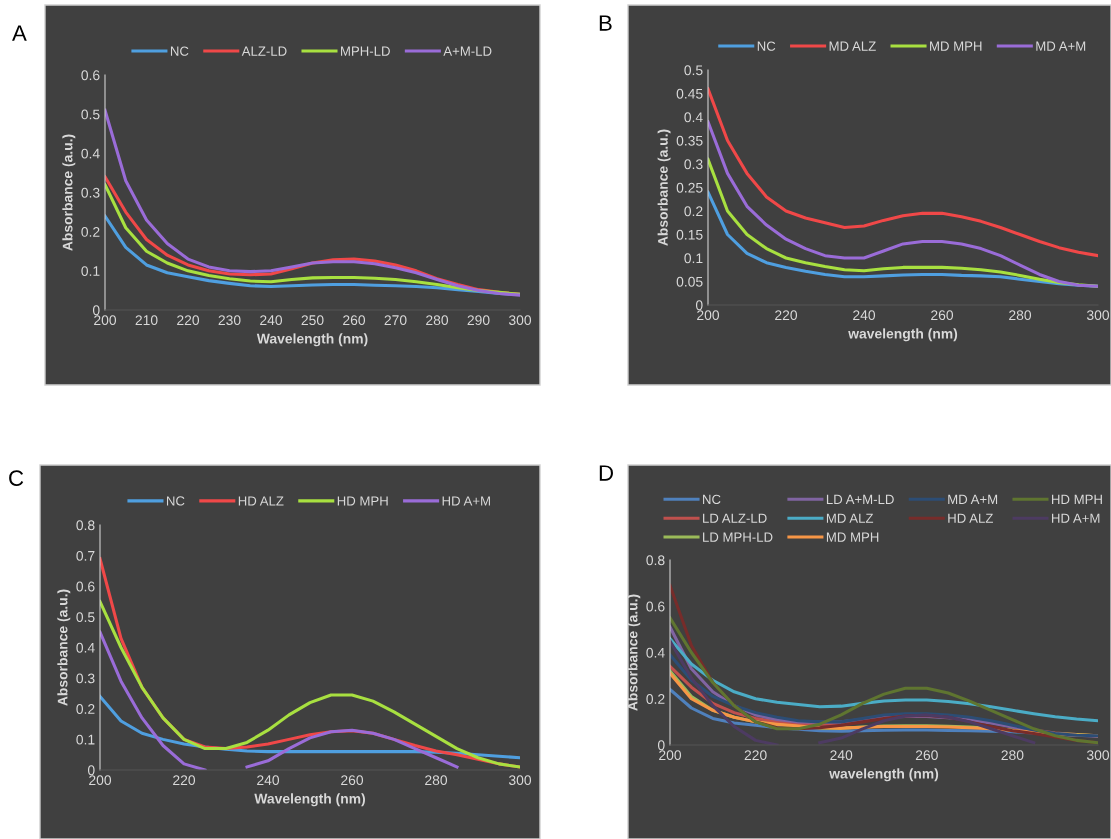  Describe the element at coordinates (365, 51) in the screenshot. I see `legend-label: MPH-LD` at that location.